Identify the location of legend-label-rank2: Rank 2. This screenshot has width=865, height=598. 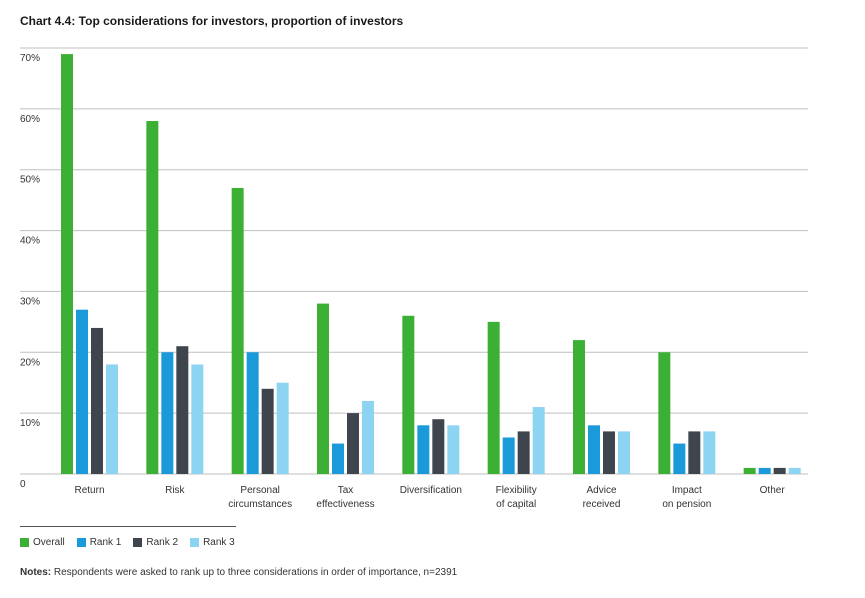
(162, 542).